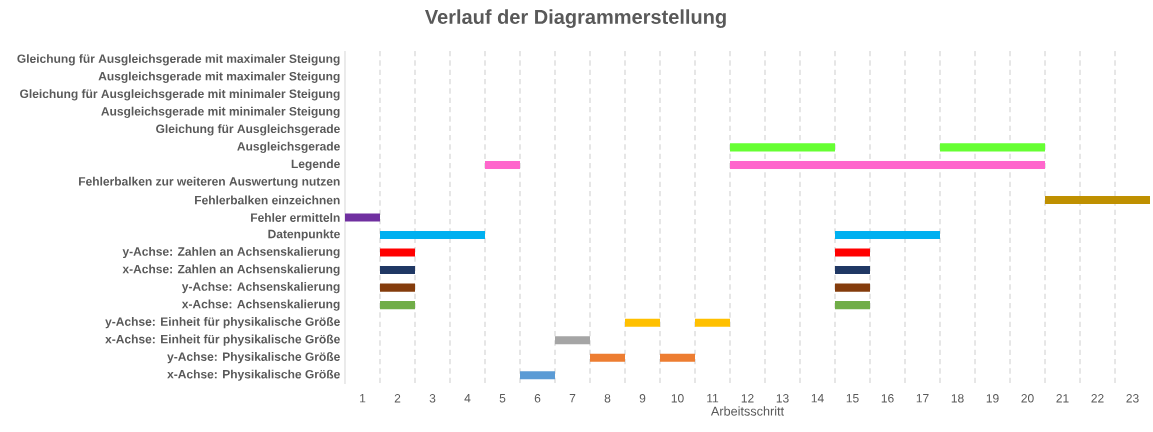 The width and height of the screenshot is (1153, 432). I want to click on y-tick-label: x-Achse: Physikalische Größe, so click(253, 375).